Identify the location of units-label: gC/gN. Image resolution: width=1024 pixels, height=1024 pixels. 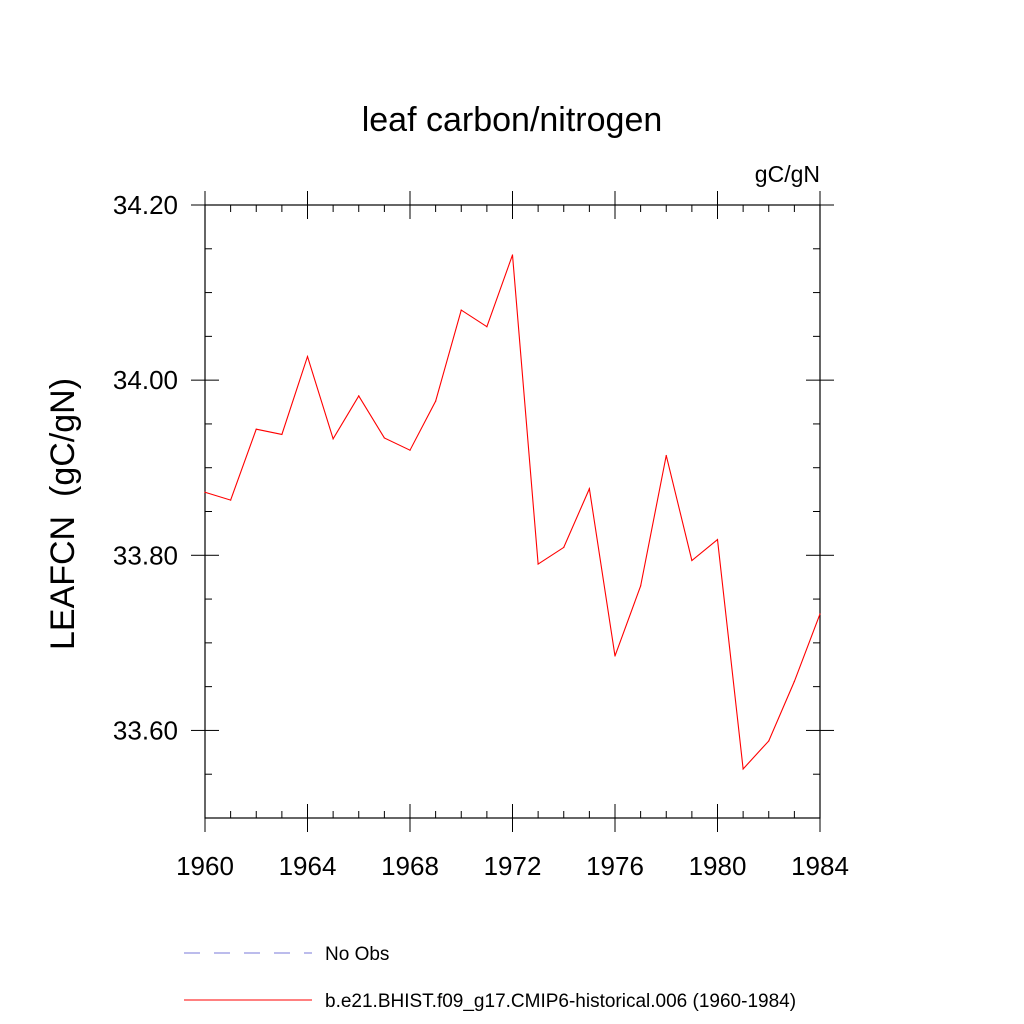
(787, 174).